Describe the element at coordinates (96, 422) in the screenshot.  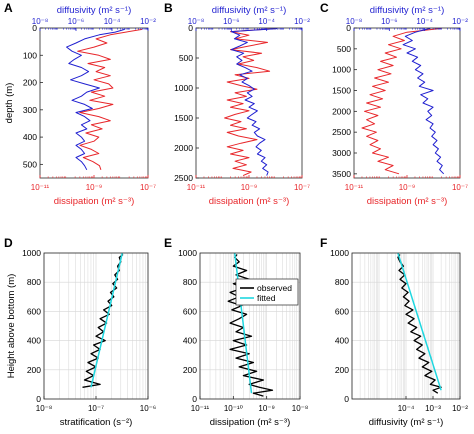
I see `x-axis-label: stratification (s⁻²)` at that location.